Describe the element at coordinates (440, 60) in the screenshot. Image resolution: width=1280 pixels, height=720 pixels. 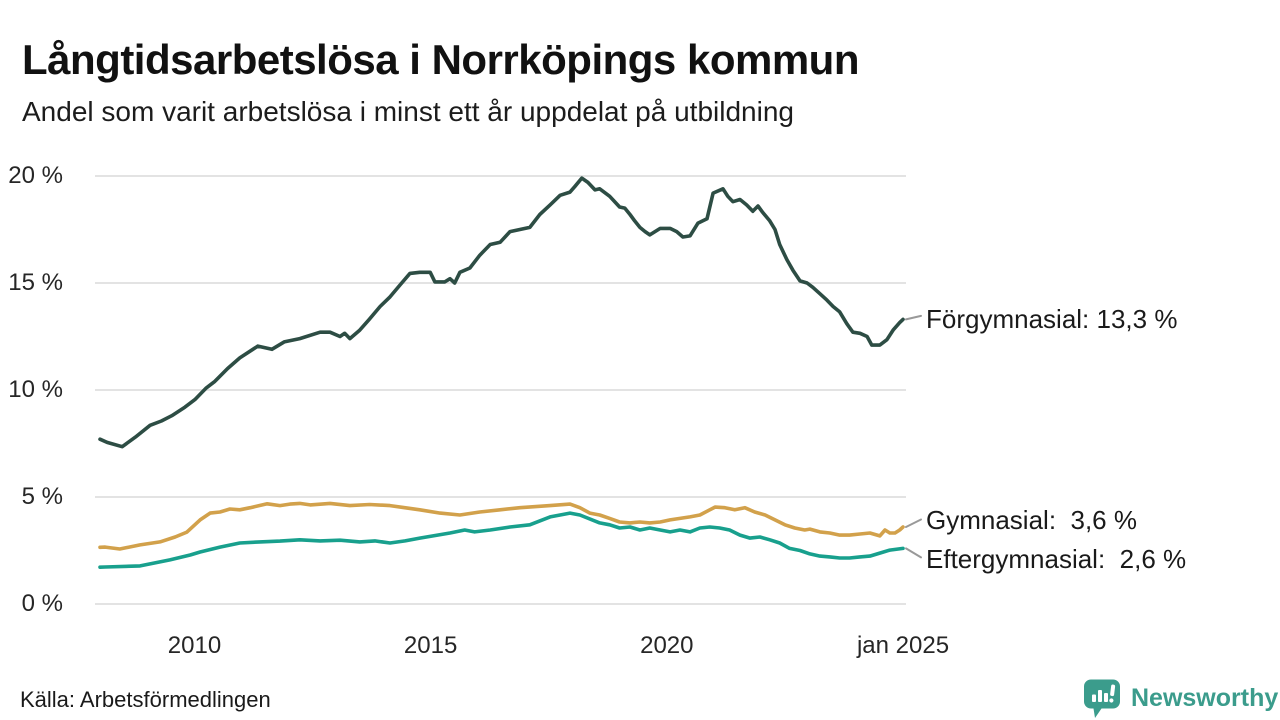
I see `page-title: Långtidsarbetslösa i Norrköpings kommun` at that location.